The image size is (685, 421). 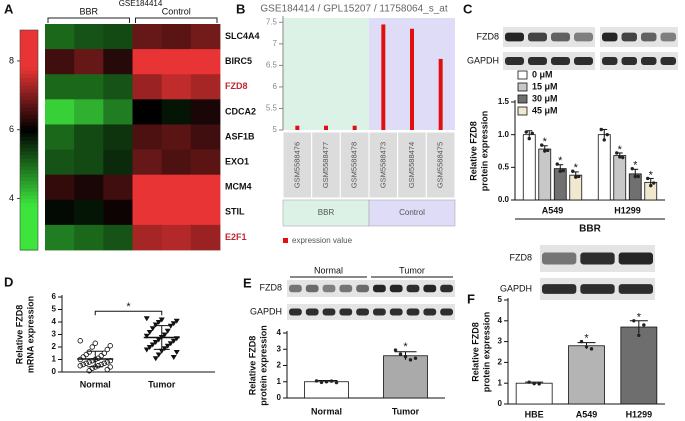 What do you see at coordinates (275, 86) in the screenshot?
I see `y-tick-label: 6` at bounding box center [275, 86].